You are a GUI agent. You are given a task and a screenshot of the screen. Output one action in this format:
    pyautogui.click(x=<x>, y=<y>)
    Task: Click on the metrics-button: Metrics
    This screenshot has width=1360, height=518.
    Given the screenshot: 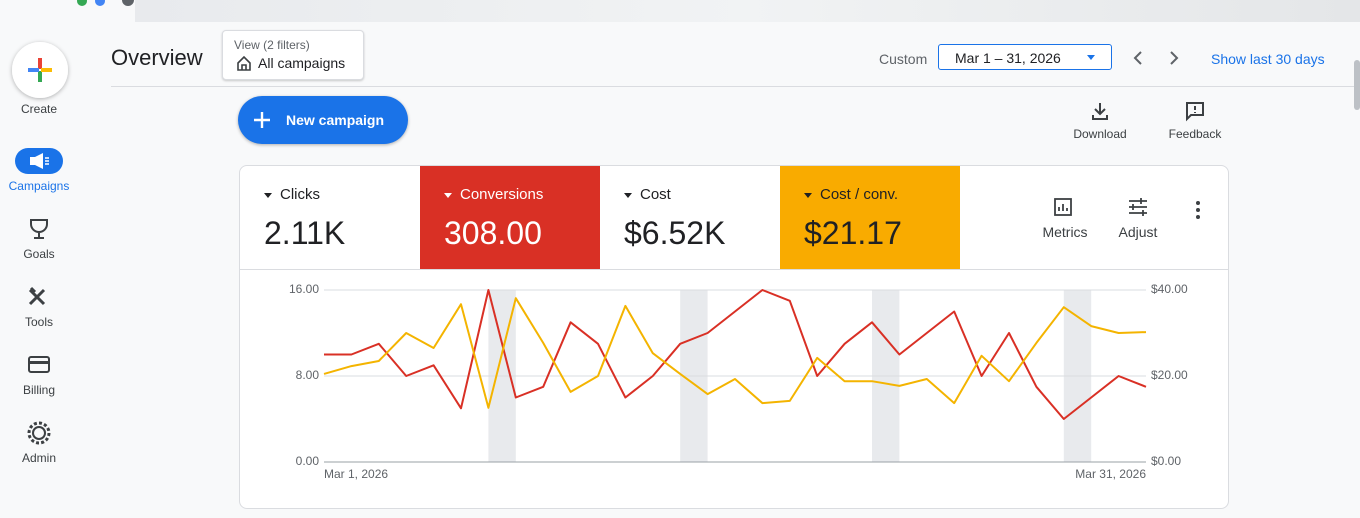 What is the action you would take?
    pyautogui.click(x=1065, y=232)
    